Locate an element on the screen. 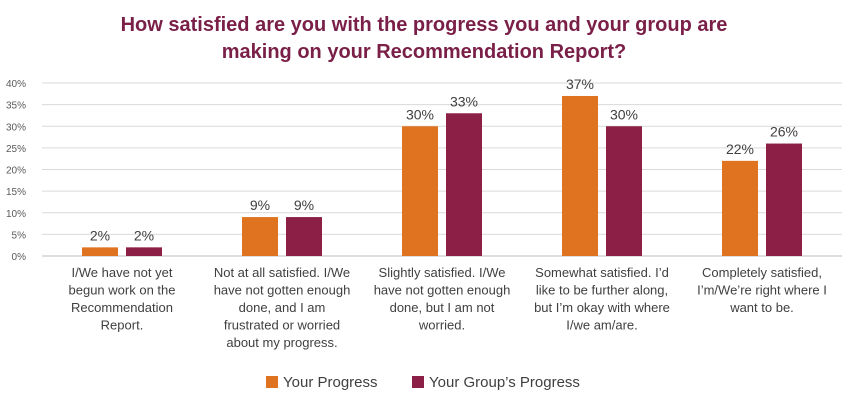  x-category-label: I/We have not yet is located at coordinates (122, 272).